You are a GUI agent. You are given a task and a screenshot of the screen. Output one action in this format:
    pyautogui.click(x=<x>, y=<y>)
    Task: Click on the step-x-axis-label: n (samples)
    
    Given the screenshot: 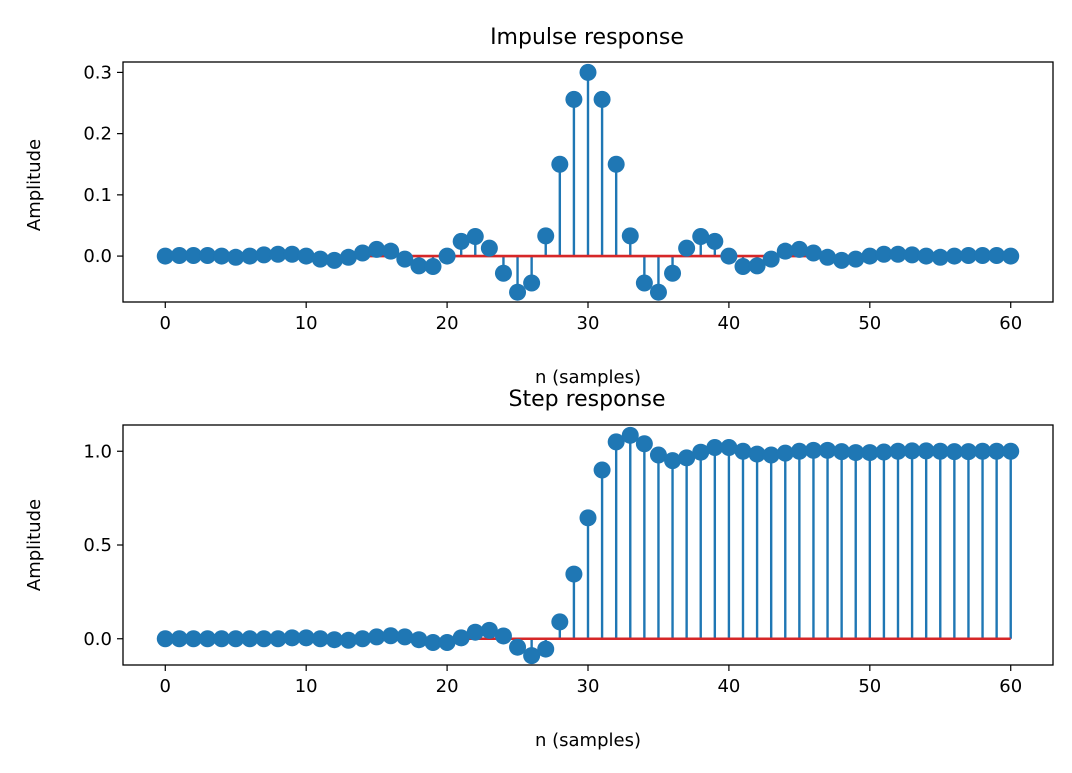 What is the action you would take?
    pyautogui.click(x=588, y=740)
    